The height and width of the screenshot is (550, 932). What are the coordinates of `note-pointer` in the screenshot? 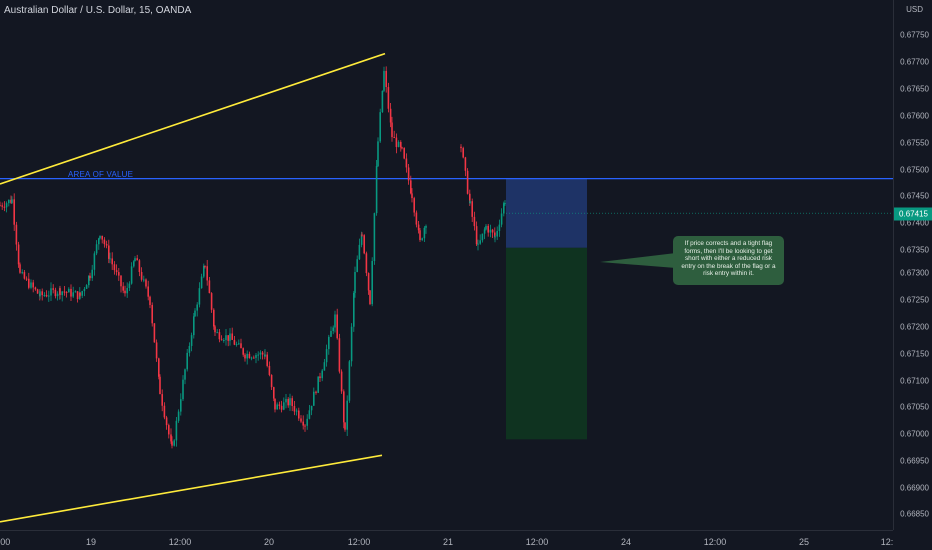 It's located at (638, 260).